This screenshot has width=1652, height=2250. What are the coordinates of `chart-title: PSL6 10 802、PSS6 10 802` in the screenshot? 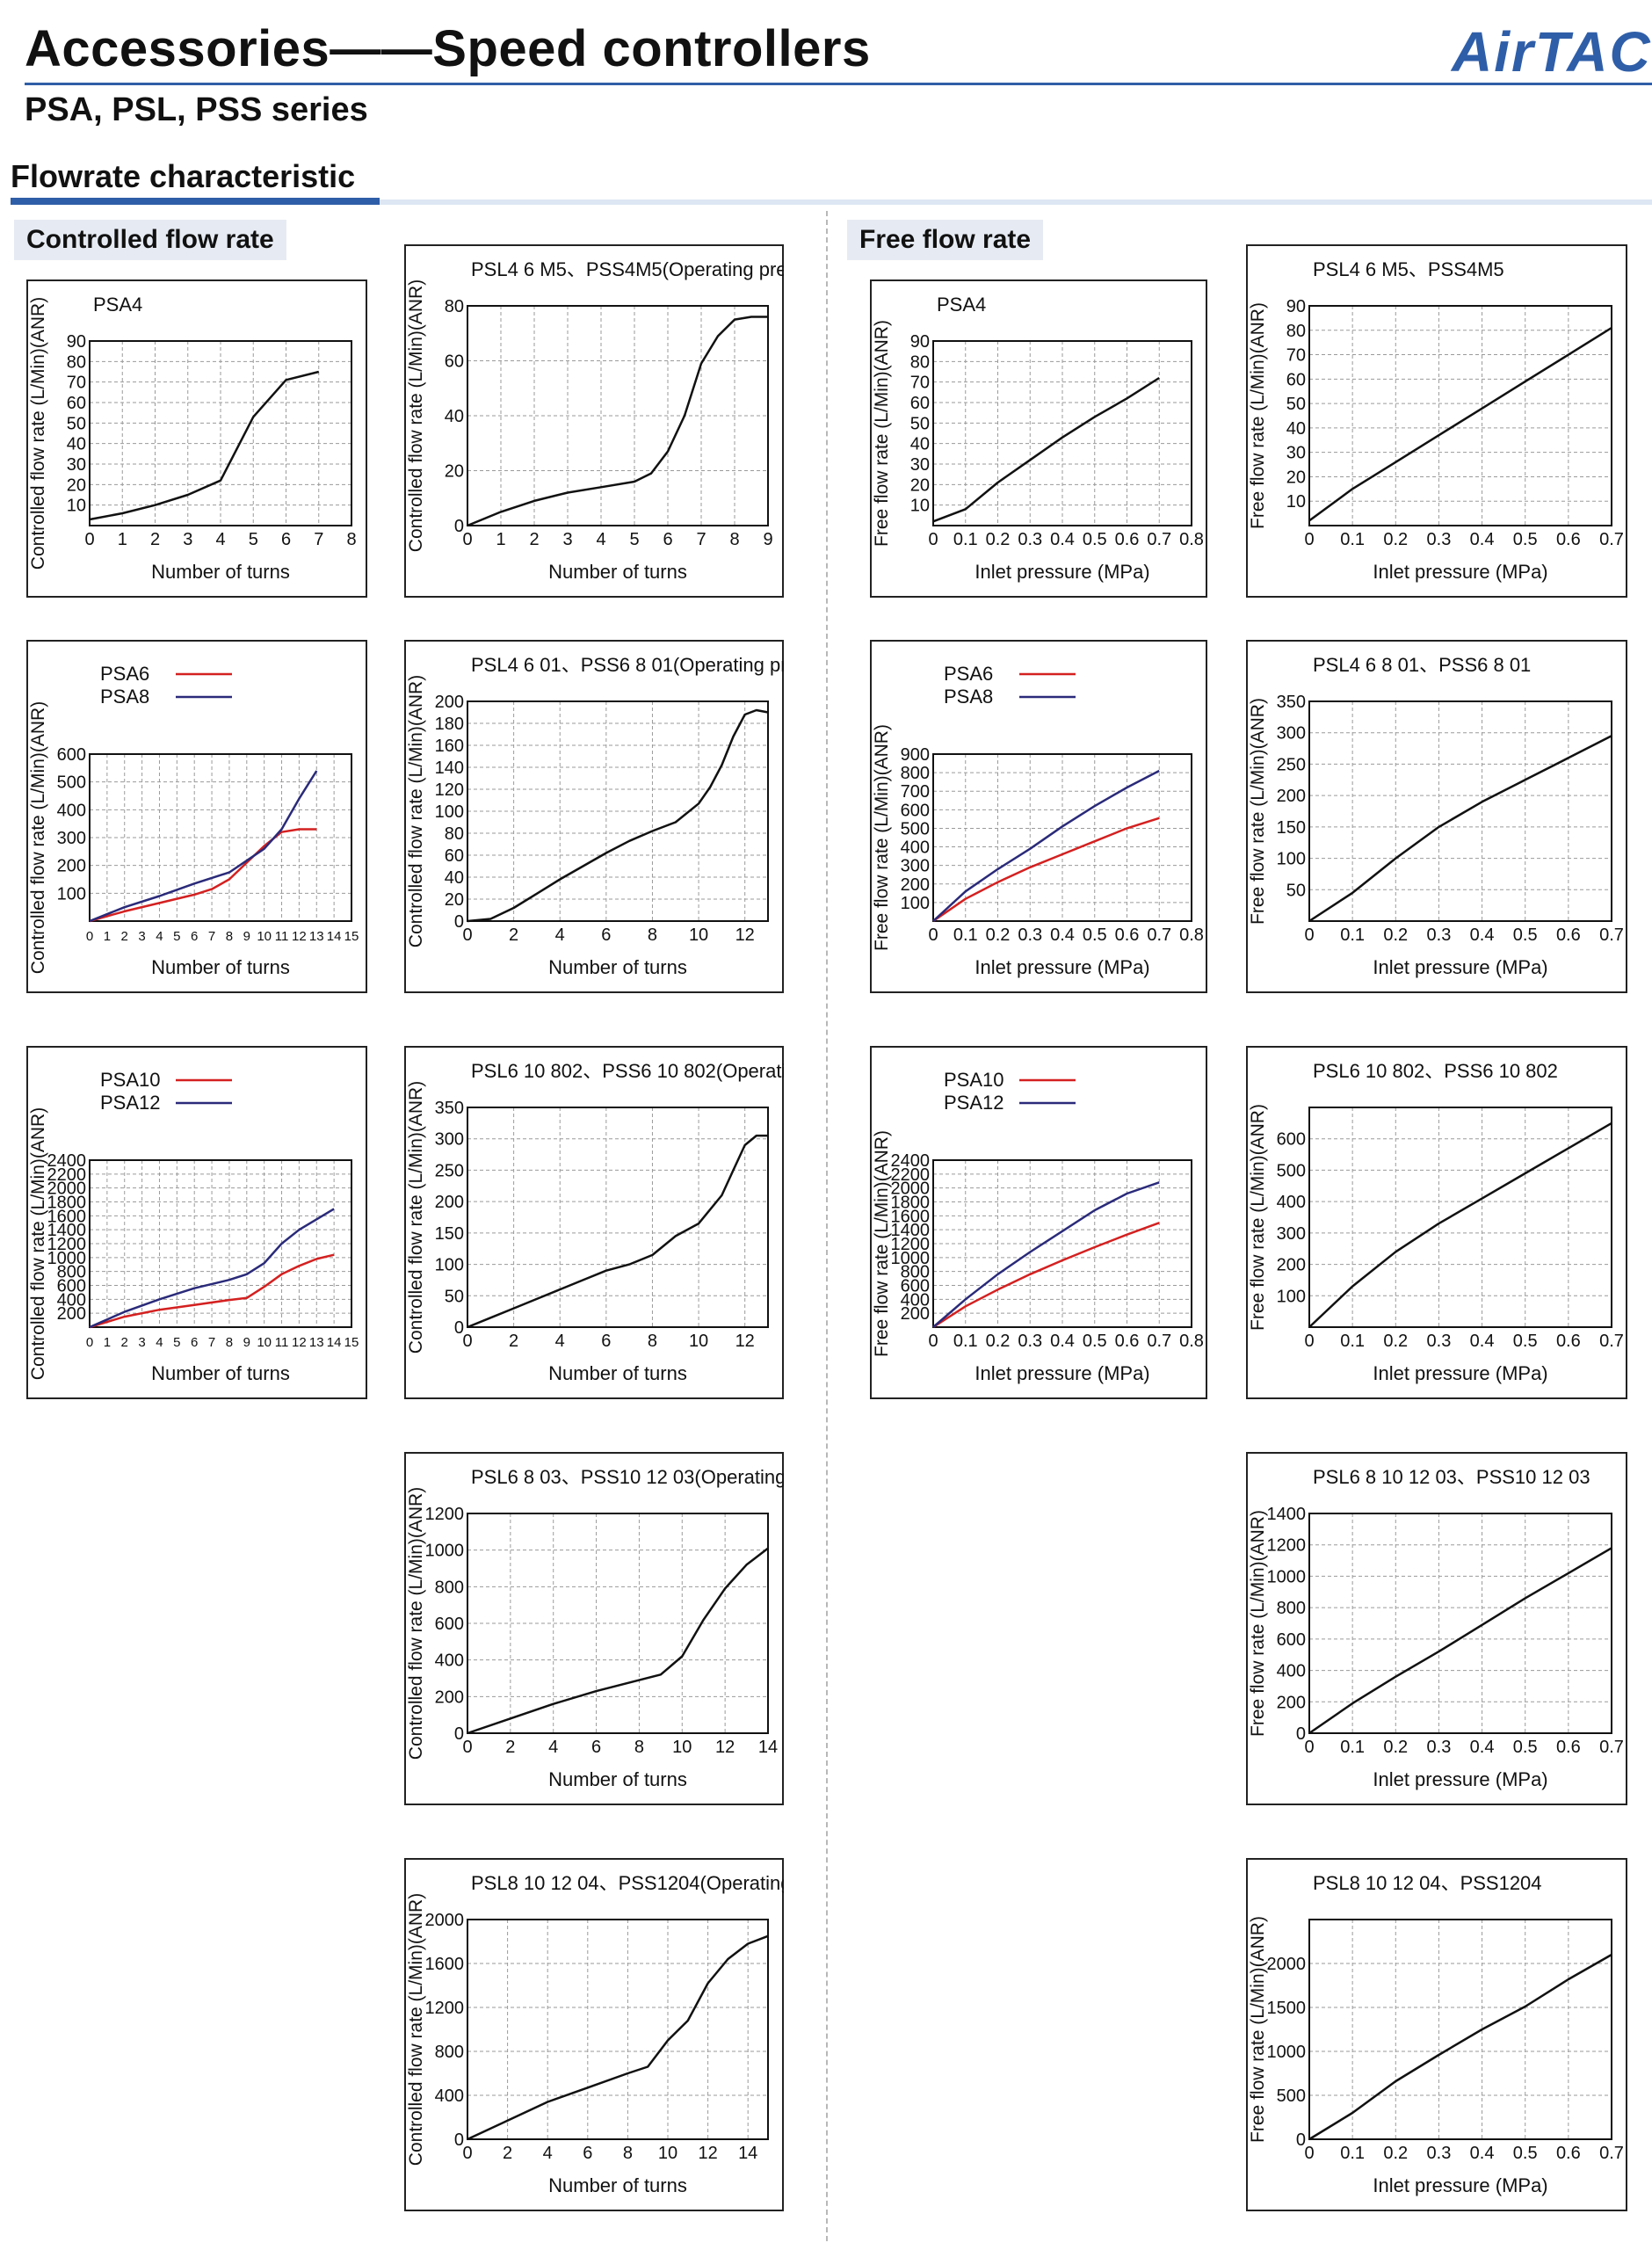 It's located at (1435, 1071).